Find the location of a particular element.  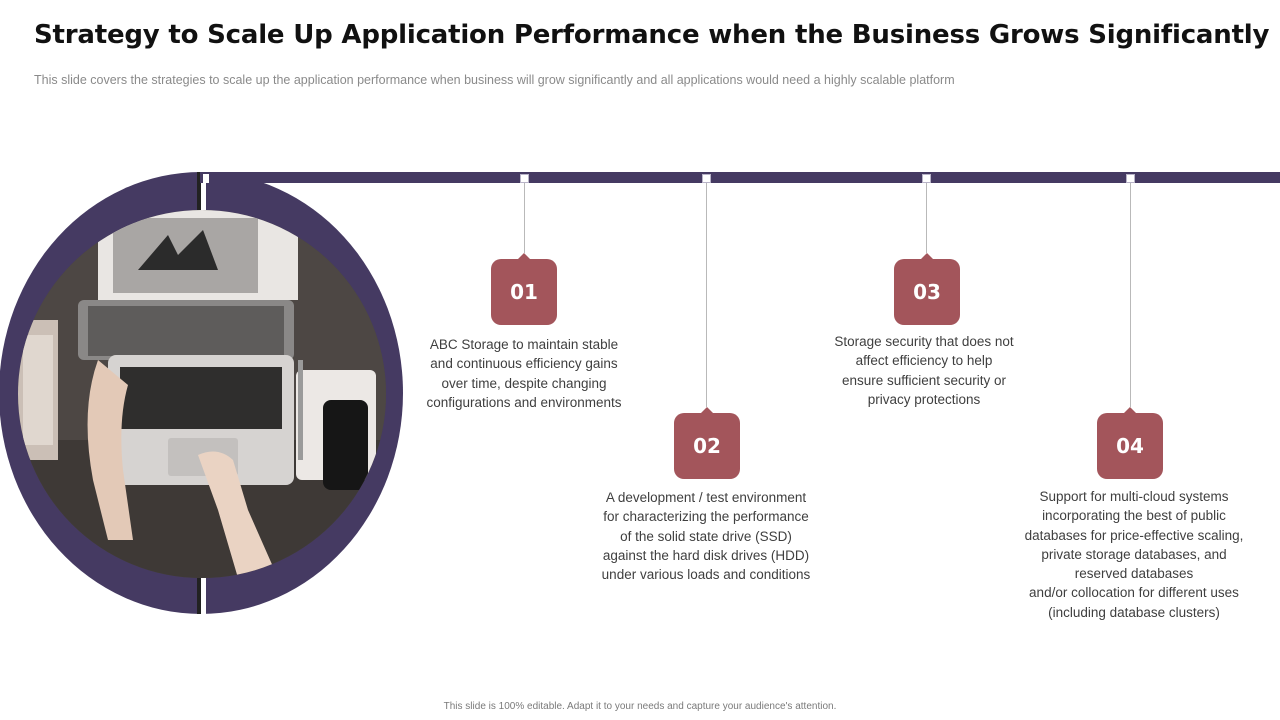

timeline-bar-gap is located at coordinates (206, 178).